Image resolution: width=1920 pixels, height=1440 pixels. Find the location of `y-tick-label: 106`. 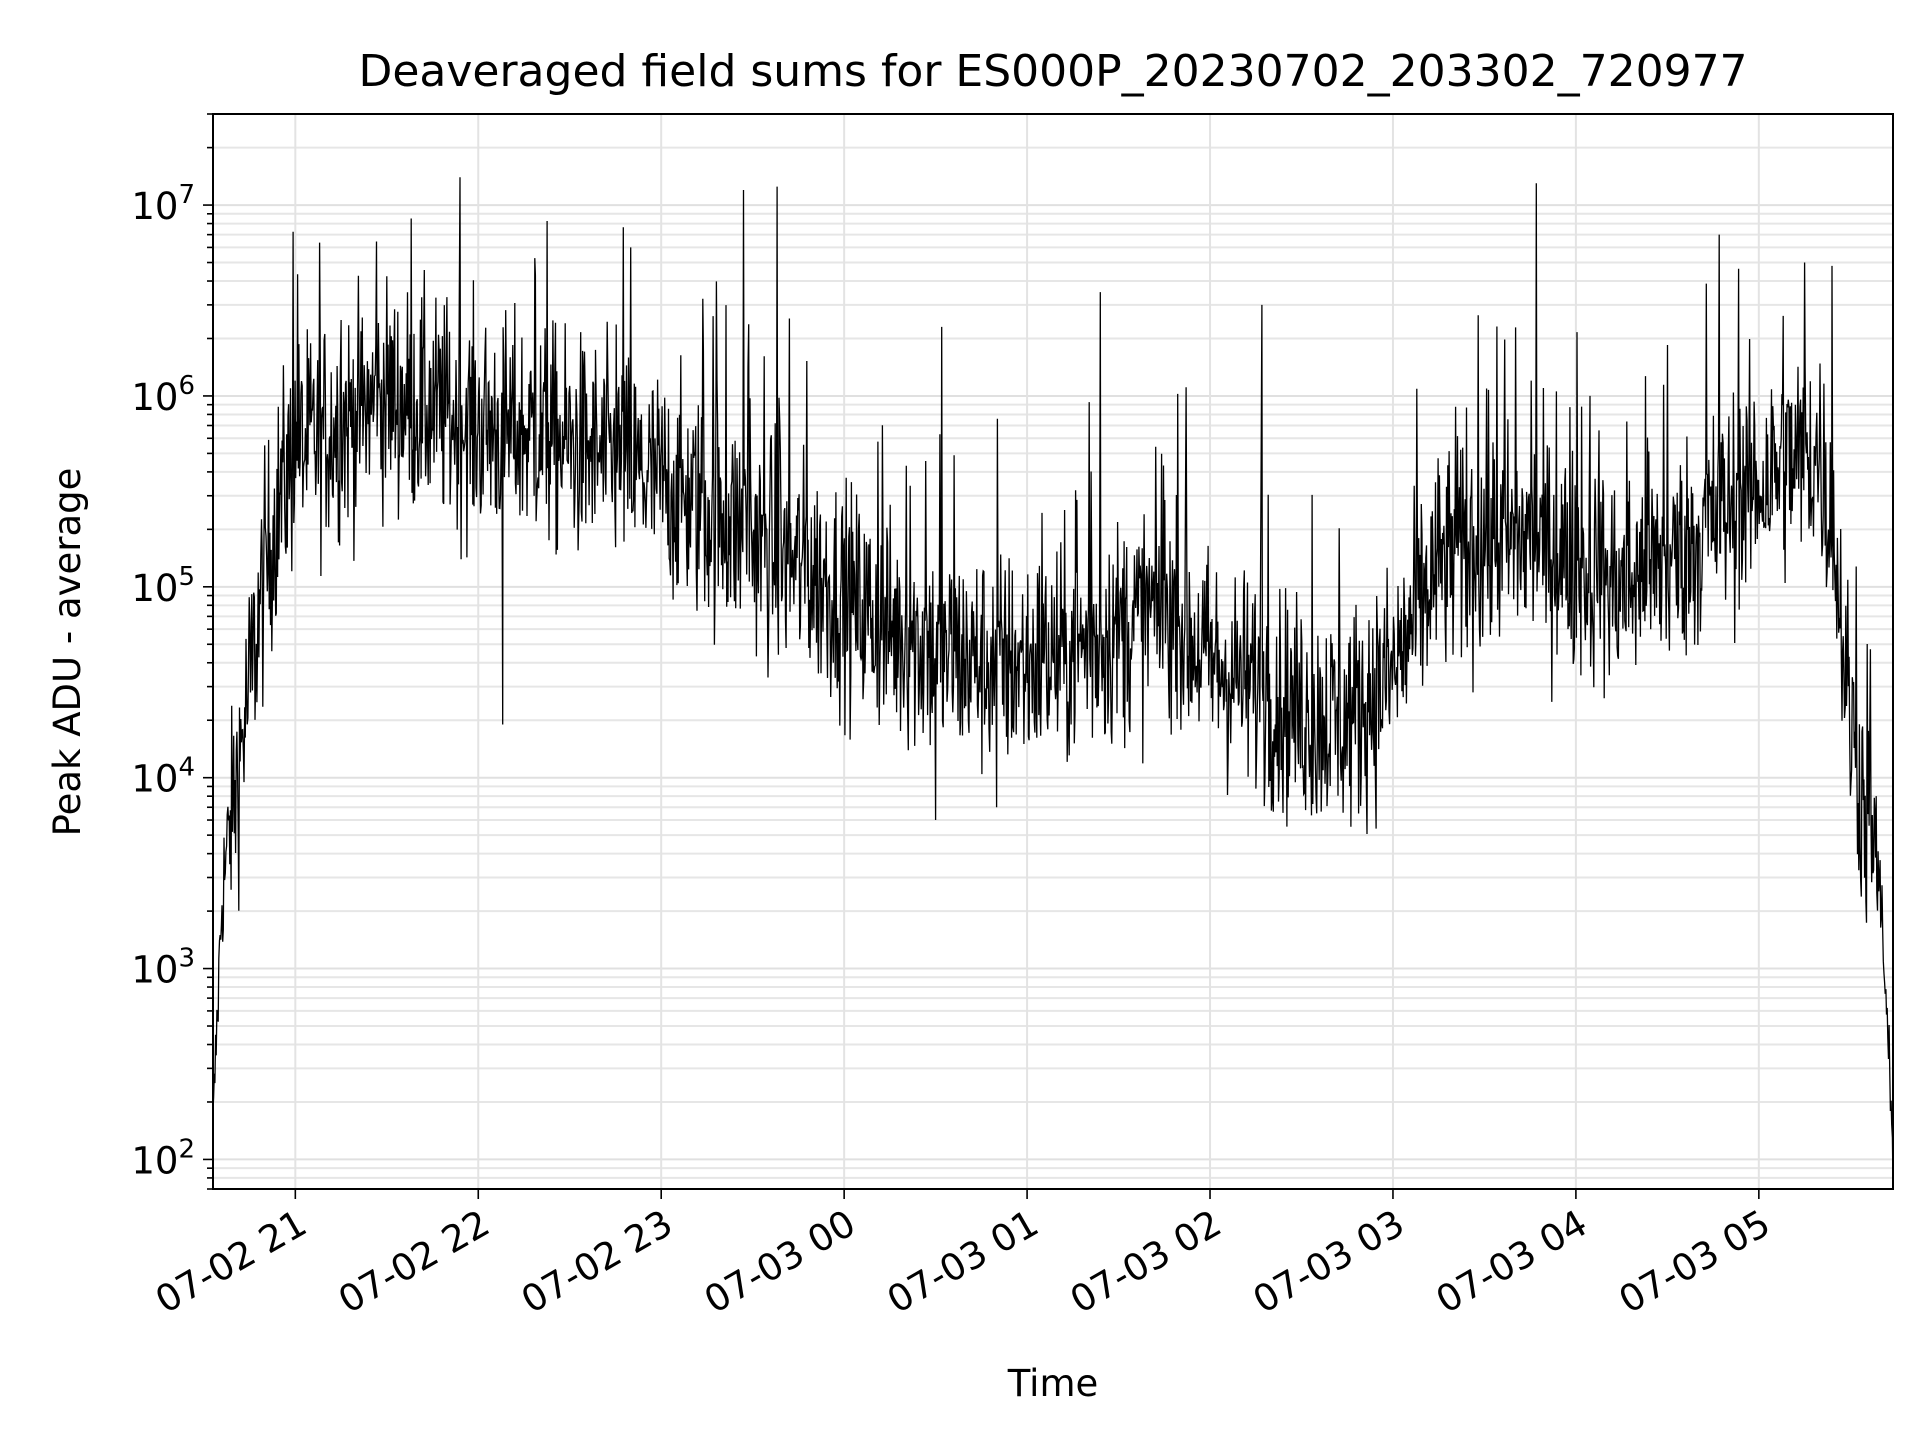

y-tick-label: 106 is located at coordinates (163, 395).